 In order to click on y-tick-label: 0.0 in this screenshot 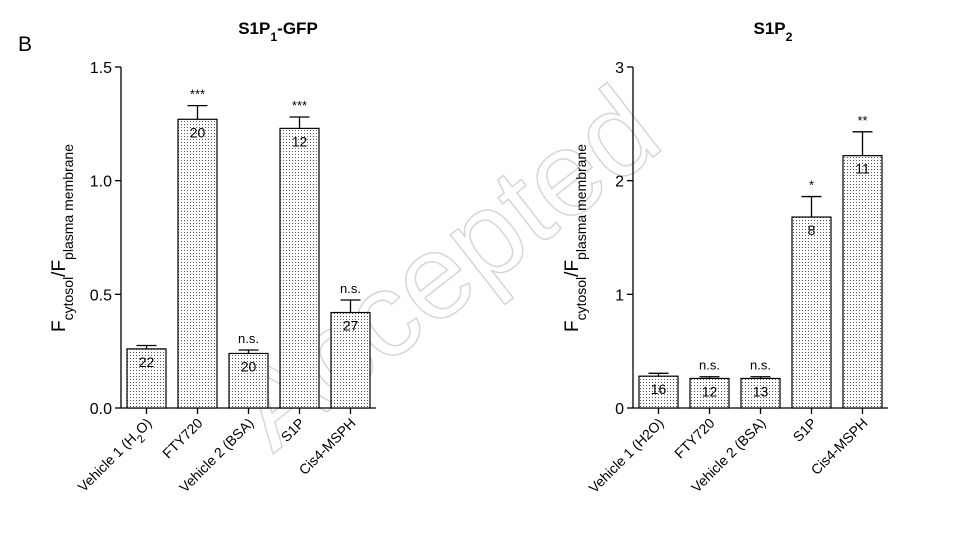, I will do `click(101, 409)`.